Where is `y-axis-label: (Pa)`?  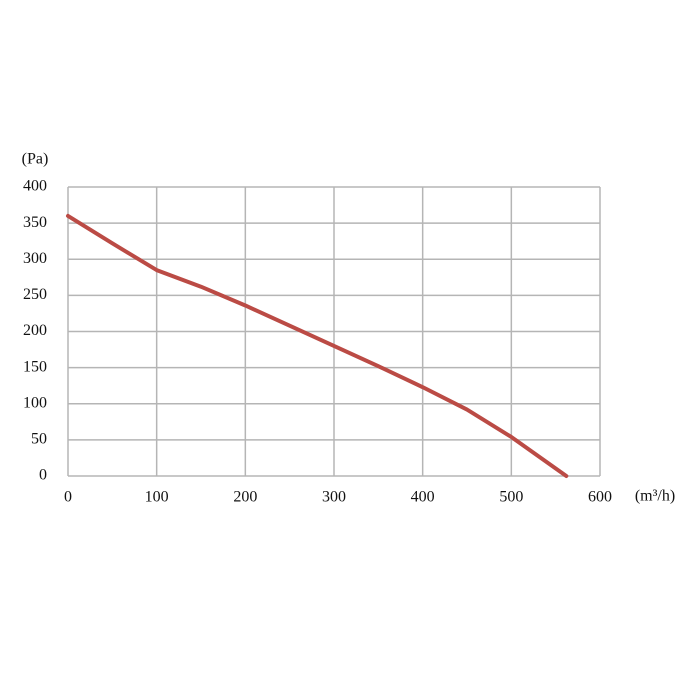
y-axis-label: (Pa) is located at coordinates (35, 159).